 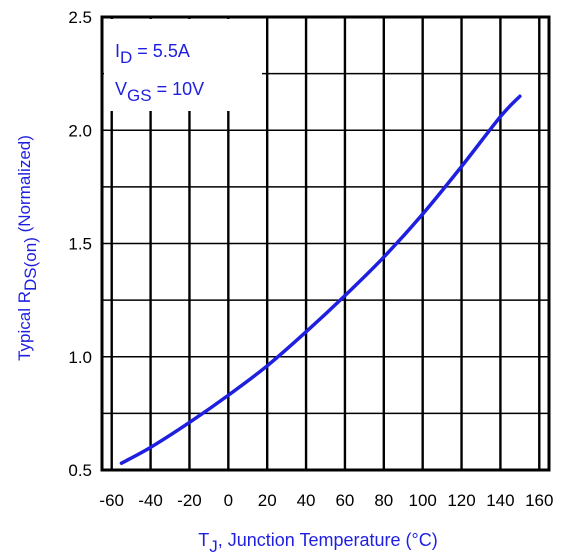 What do you see at coordinates (111, 500) in the screenshot?
I see `x-tick-label: -60` at bounding box center [111, 500].